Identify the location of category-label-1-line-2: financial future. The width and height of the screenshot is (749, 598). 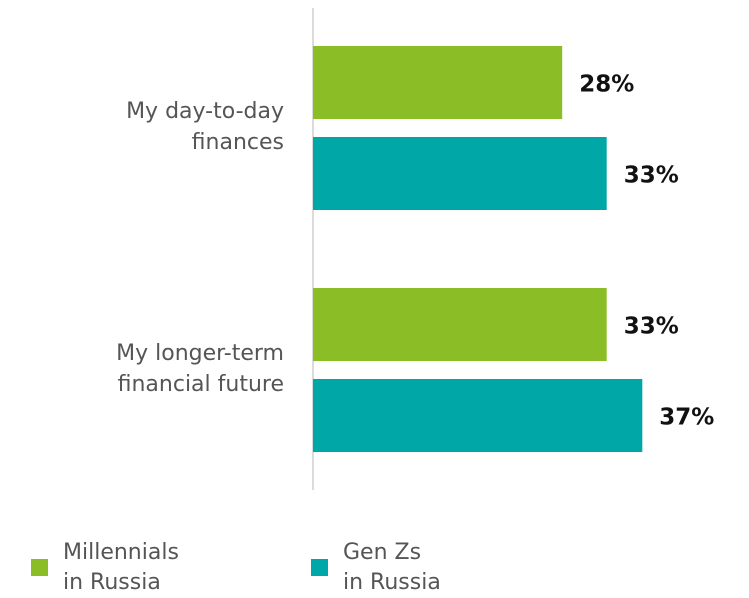
(200, 384).